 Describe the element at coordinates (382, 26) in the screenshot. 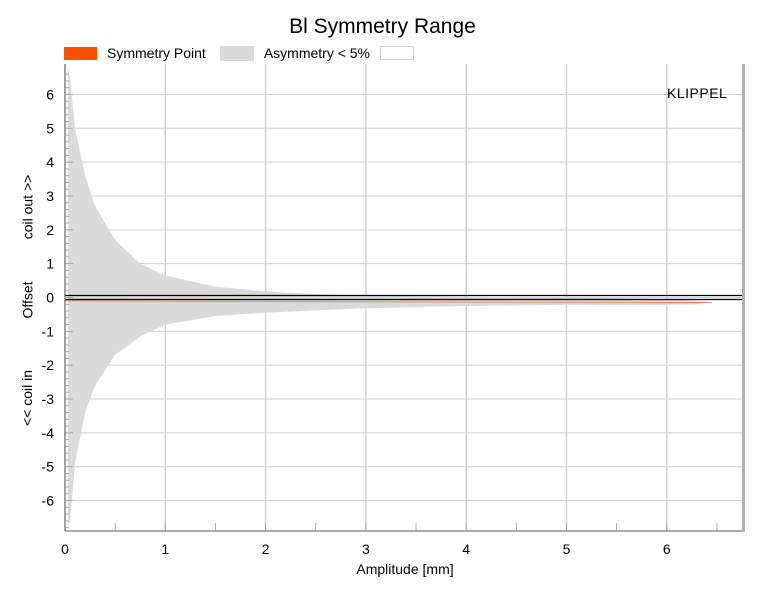

I see `chart-title: Bl Symmetry Range` at that location.